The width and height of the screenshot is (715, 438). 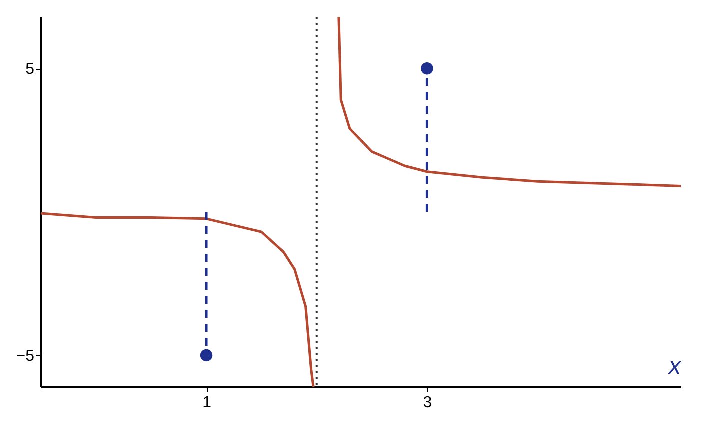 I want to click on x-tick-label: 1, so click(x=207, y=403).